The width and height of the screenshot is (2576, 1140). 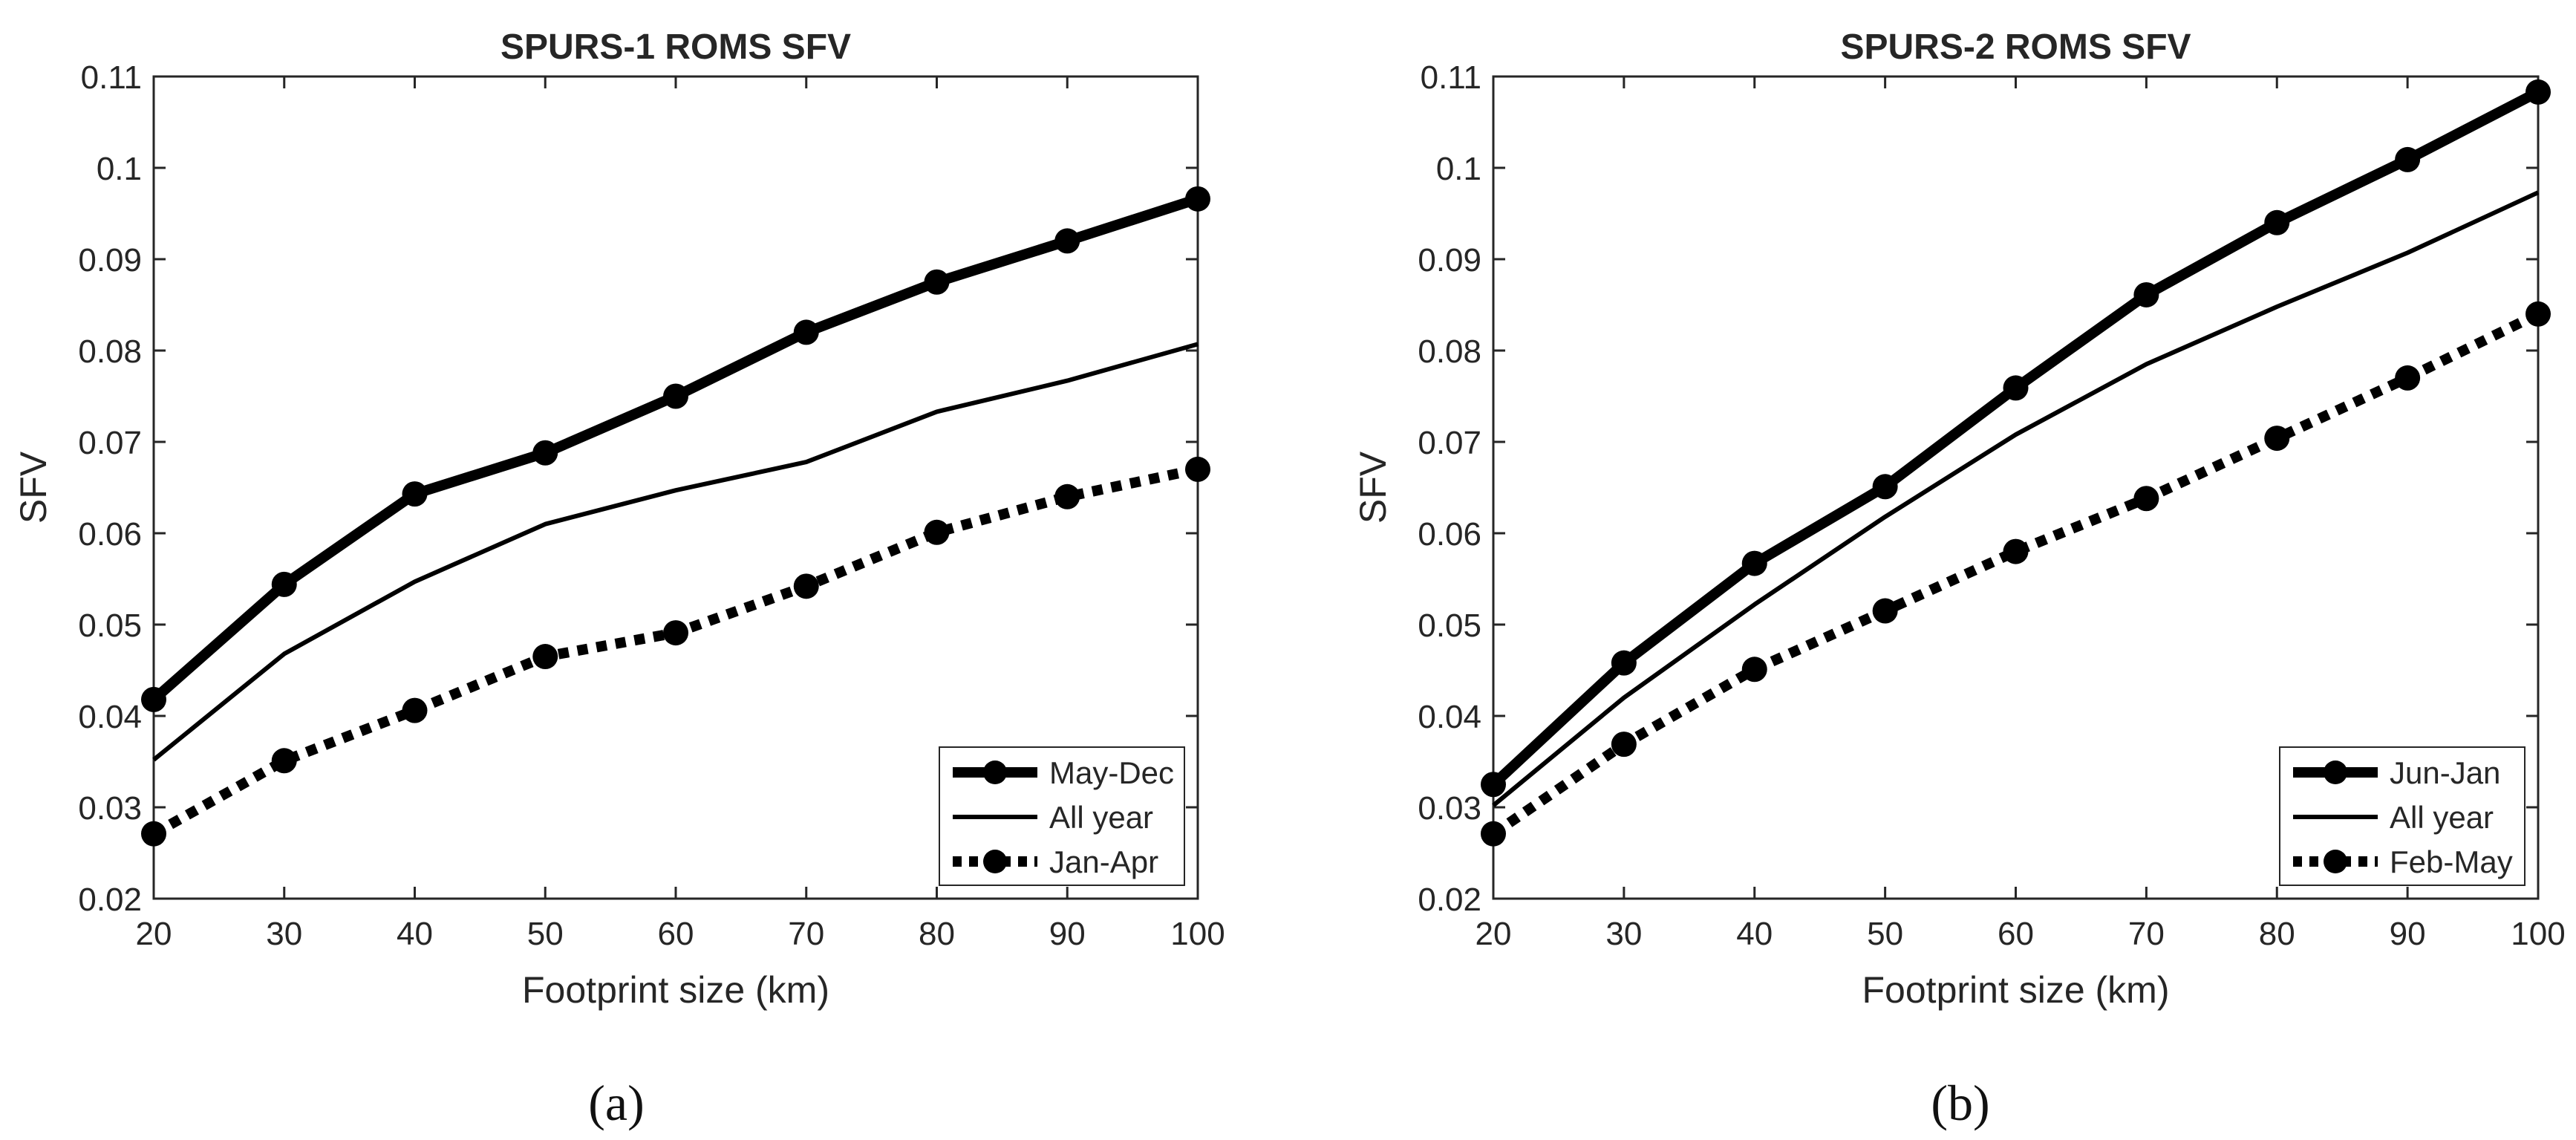 I want to click on series-line-all-year, so click(x=675, y=552).